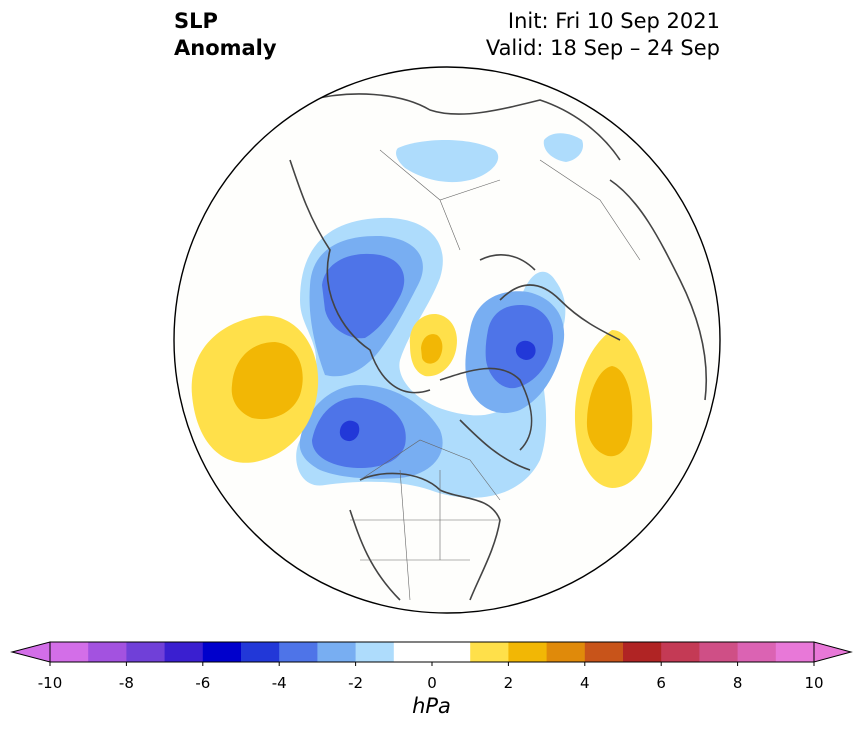  What do you see at coordinates (432, 349) in the screenshot?
I see `high-pole-core` at bounding box center [432, 349].